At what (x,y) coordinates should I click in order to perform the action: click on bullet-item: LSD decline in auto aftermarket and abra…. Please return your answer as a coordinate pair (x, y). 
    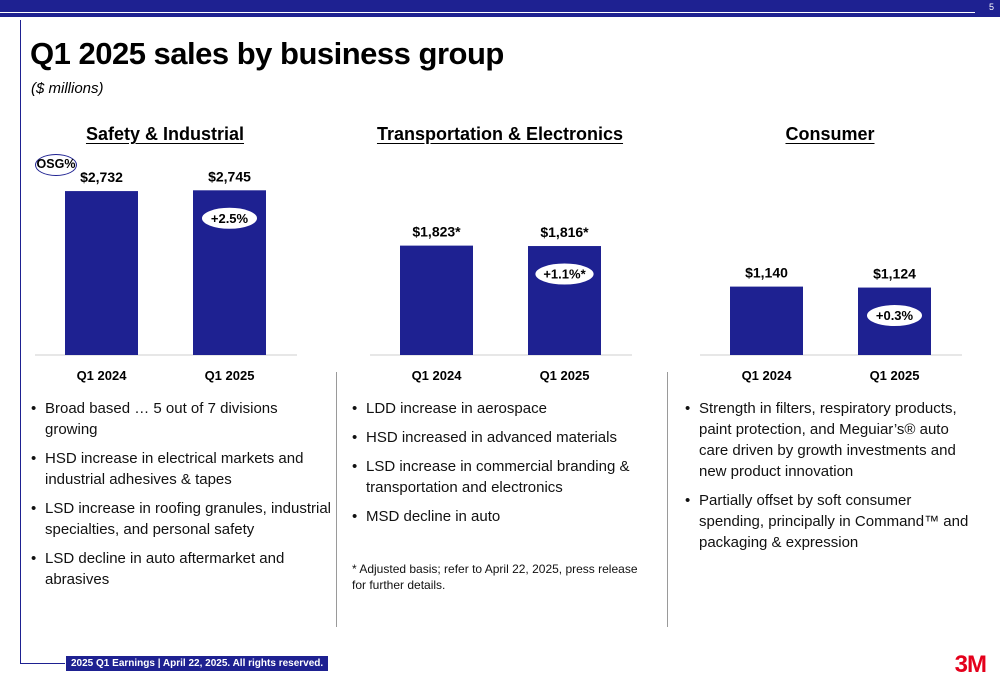
    Looking at the image, I should click on (181, 569).